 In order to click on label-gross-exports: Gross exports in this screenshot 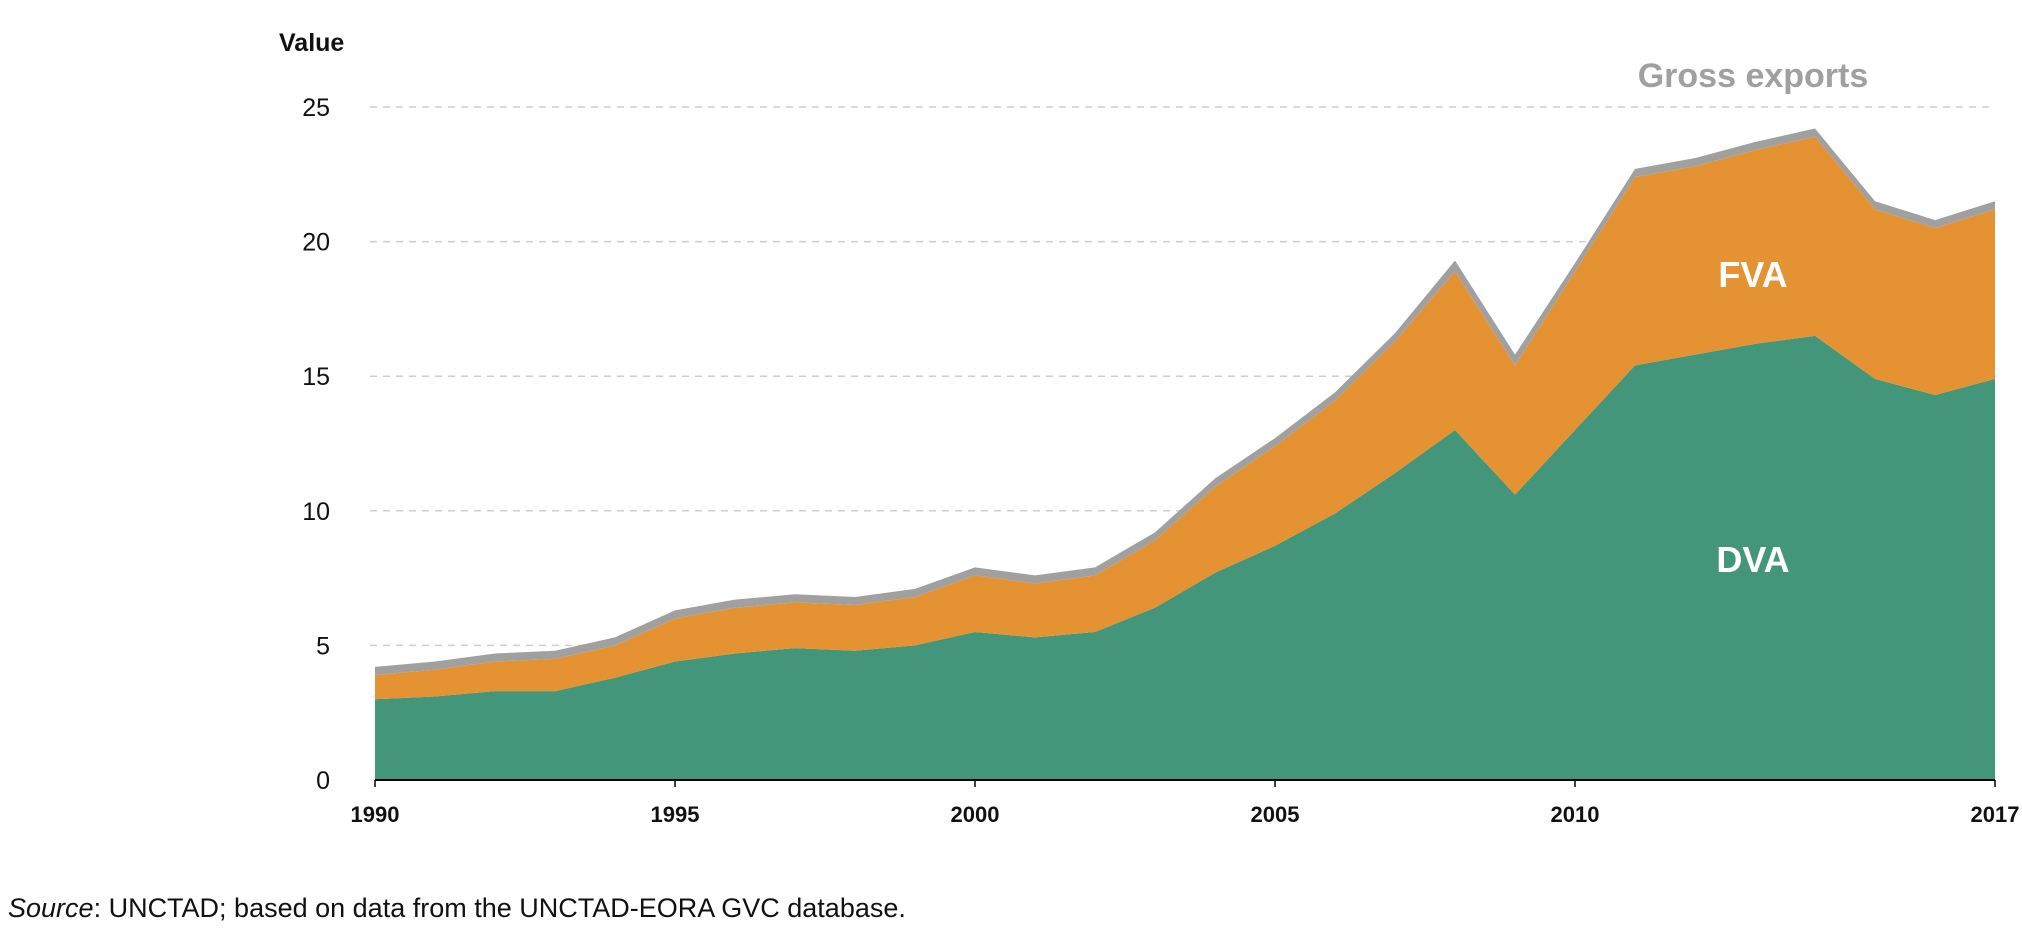, I will do `click(1753, 76)`.